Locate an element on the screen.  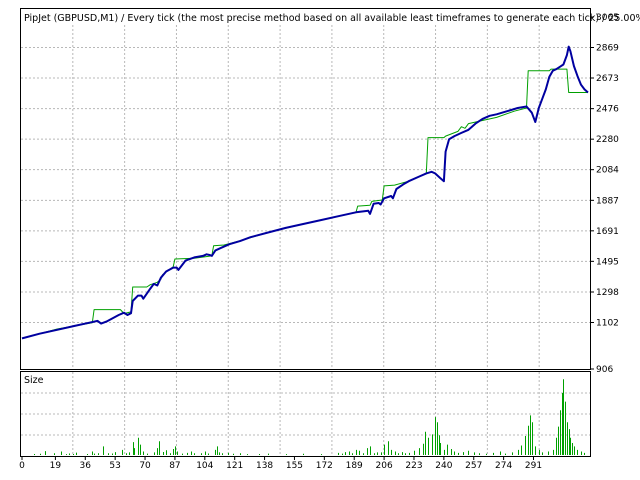
size-bars is located at coordinates (309, 417).